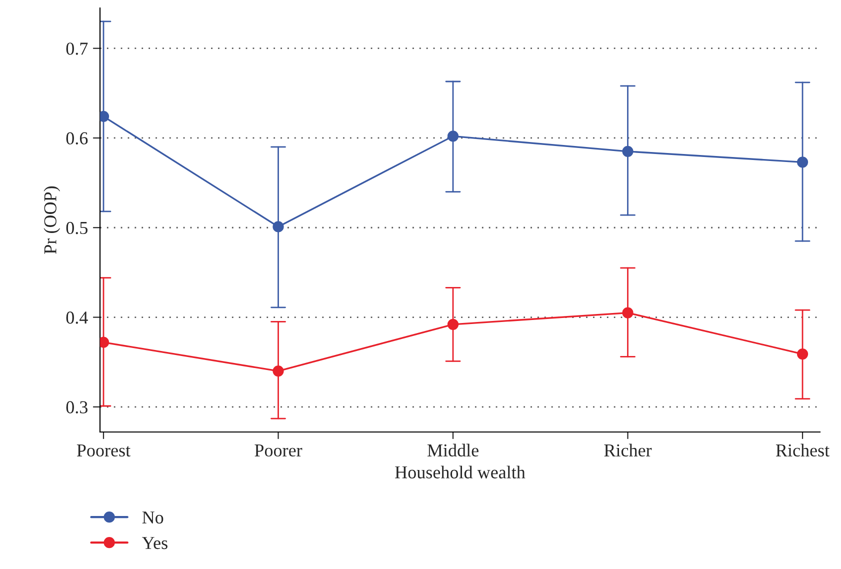 Image resolution: width=841 pixels, height=569 pixels. Describe the element at coordinates (155, 543) in the screenshot. I see `legend-label: Yes` at that location.